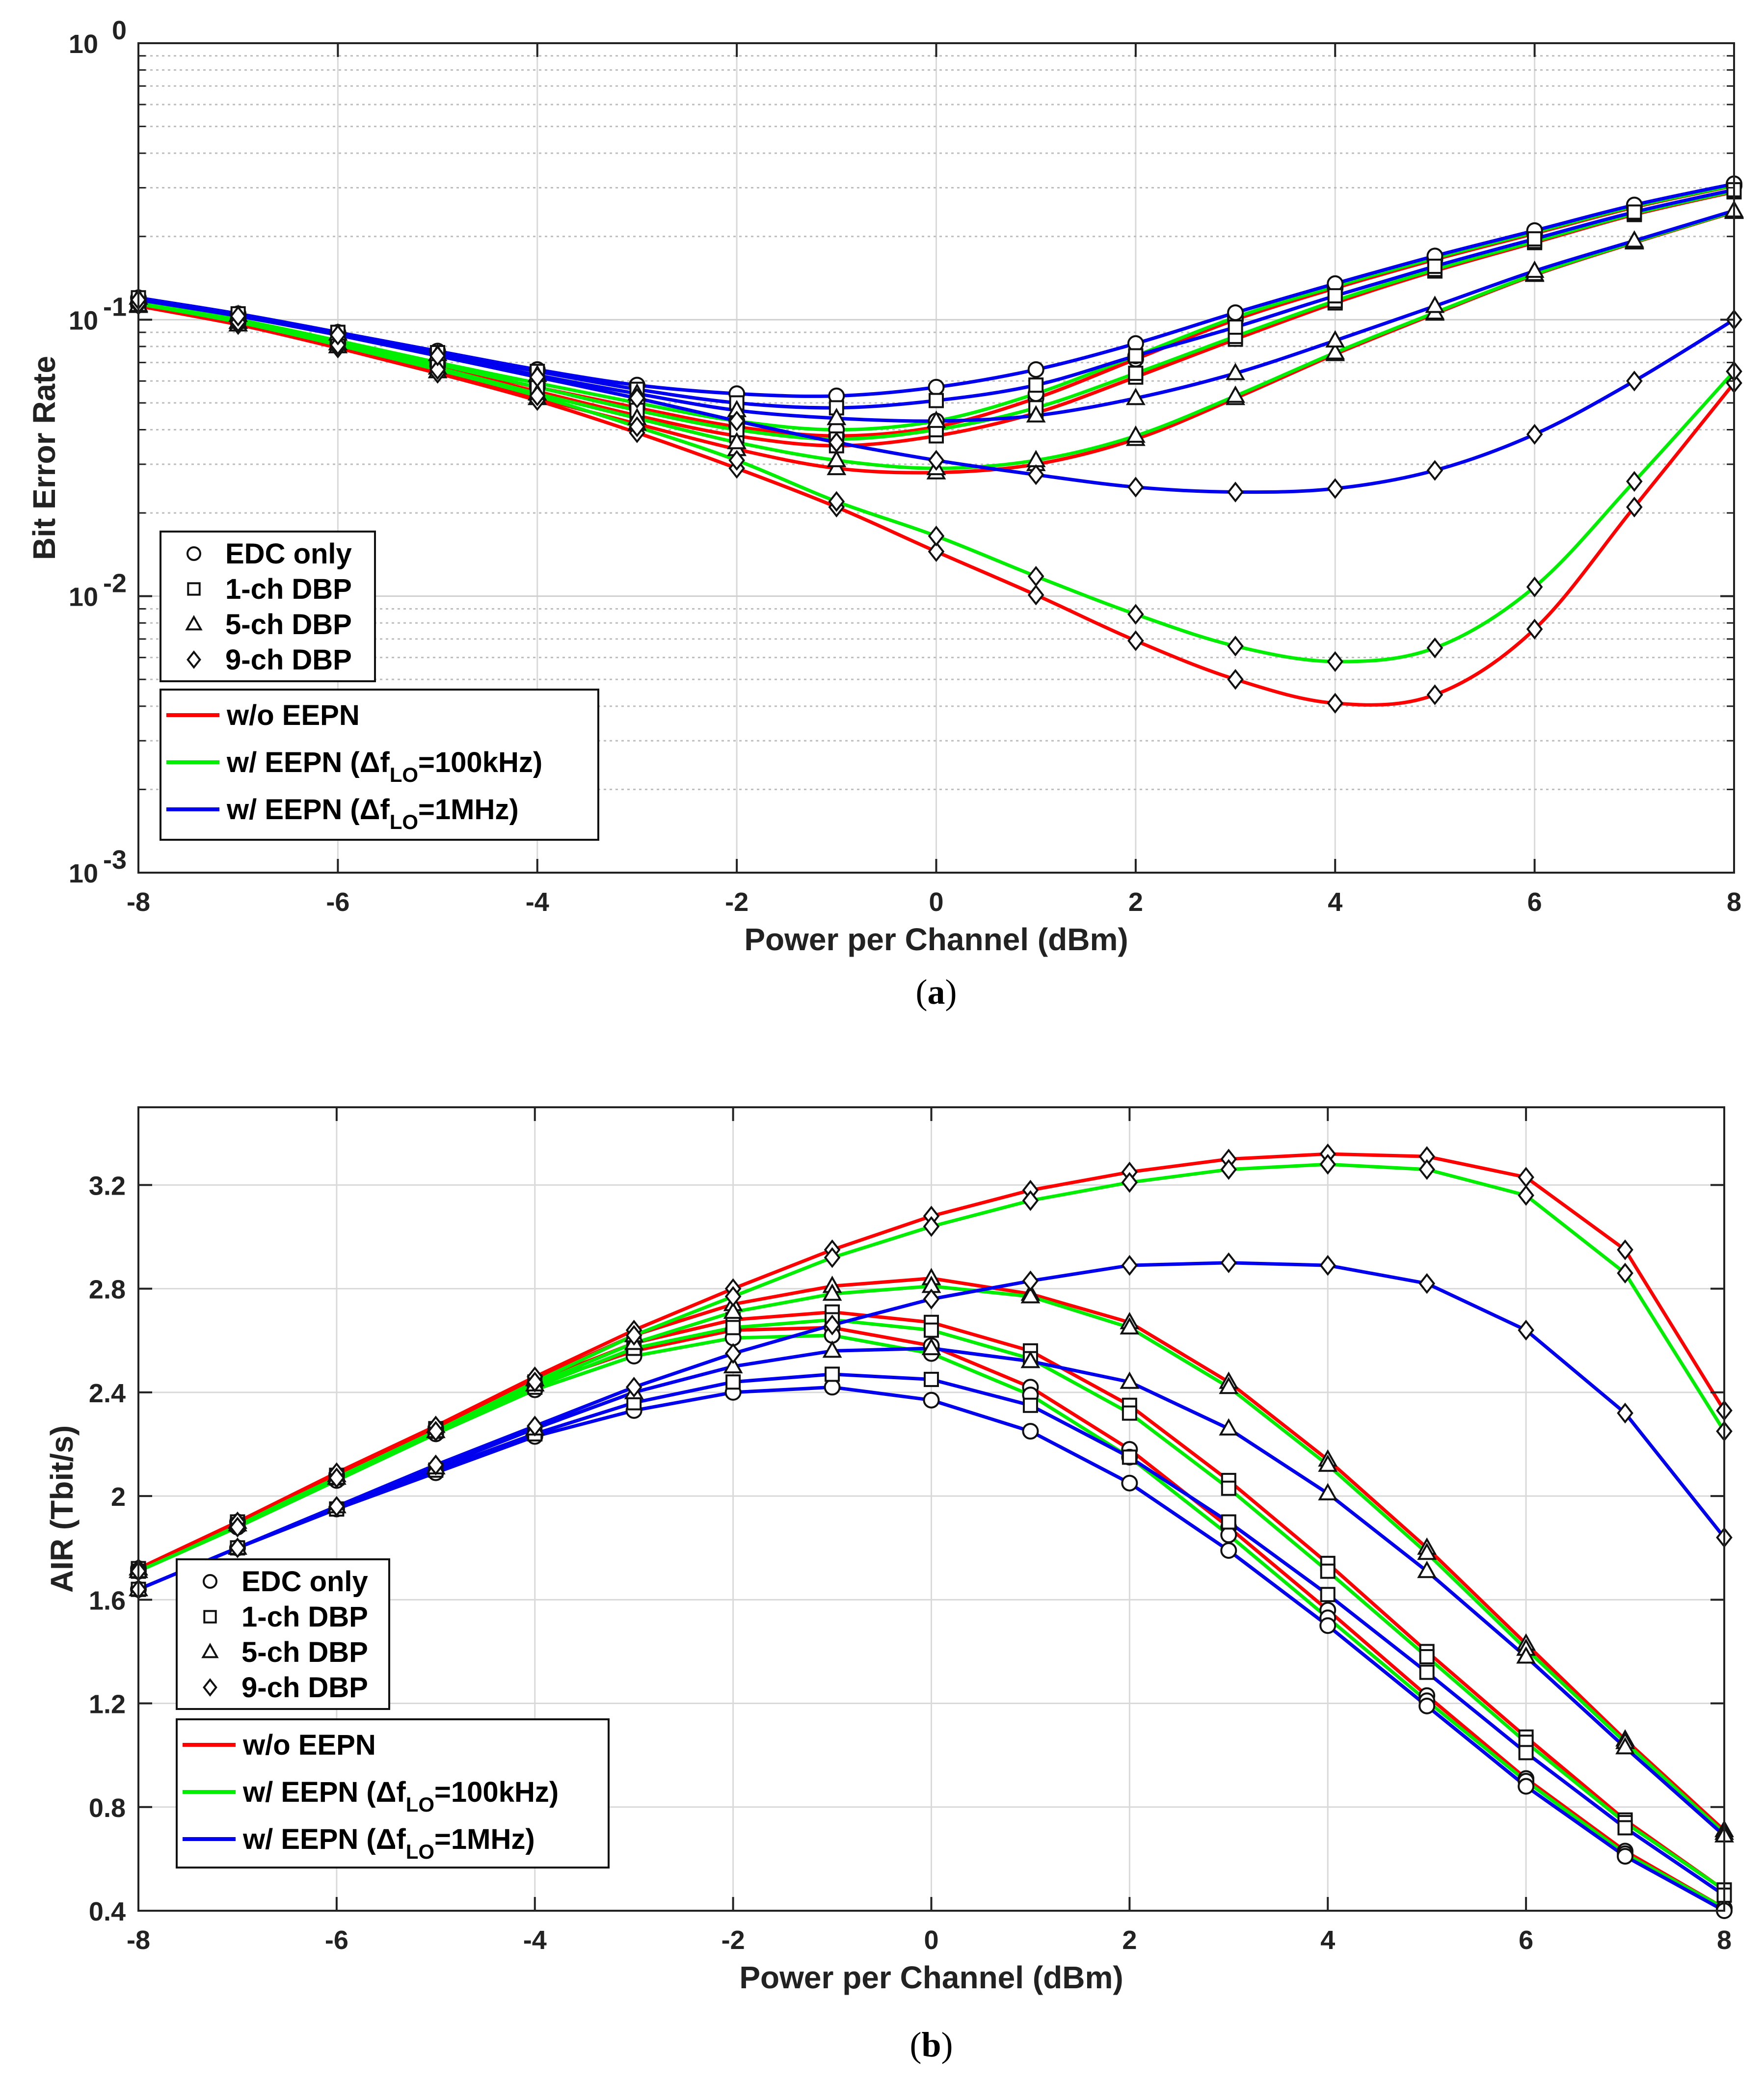 This screenshot has height=2083, width=1764. What do you see at coordinates (936, 992) in the screenshot?
I see `panel-caption: (a)` at bounding box center [936, 992].